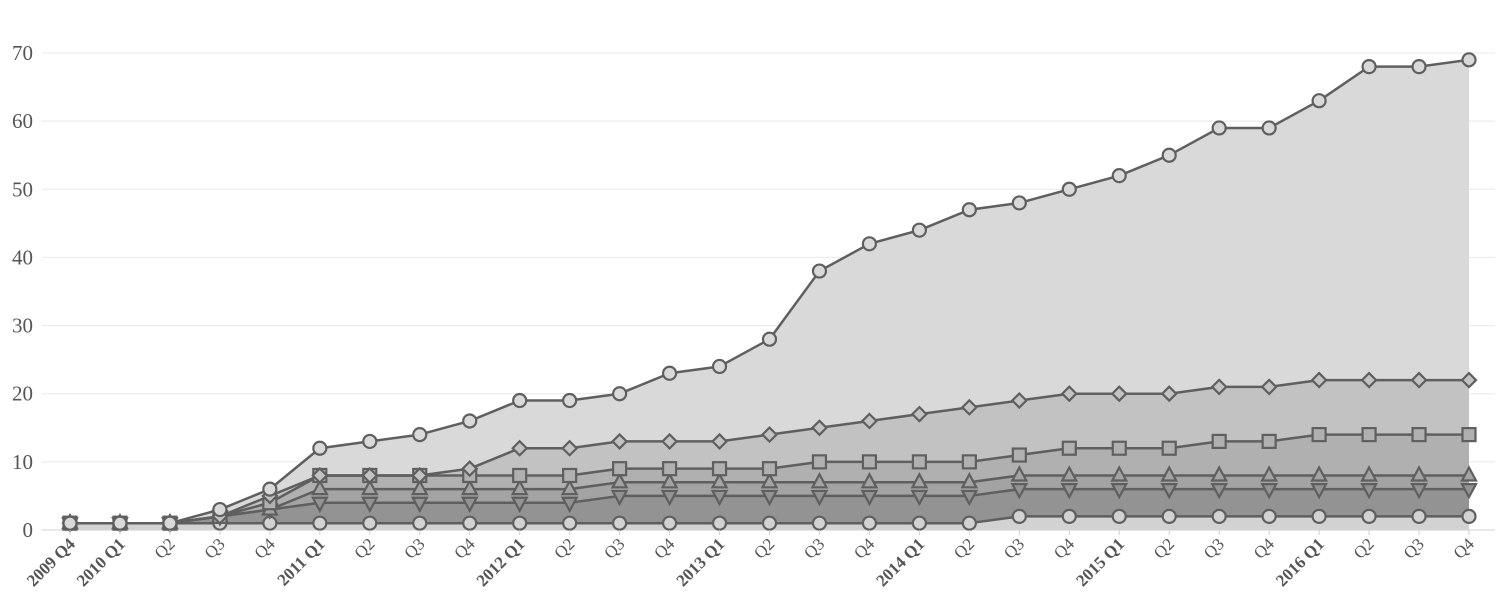 Image resolution: width=1502 pixels, height=609 pixels. I want to click on x-tick-label: 2012 Q1, so click(501, 562).